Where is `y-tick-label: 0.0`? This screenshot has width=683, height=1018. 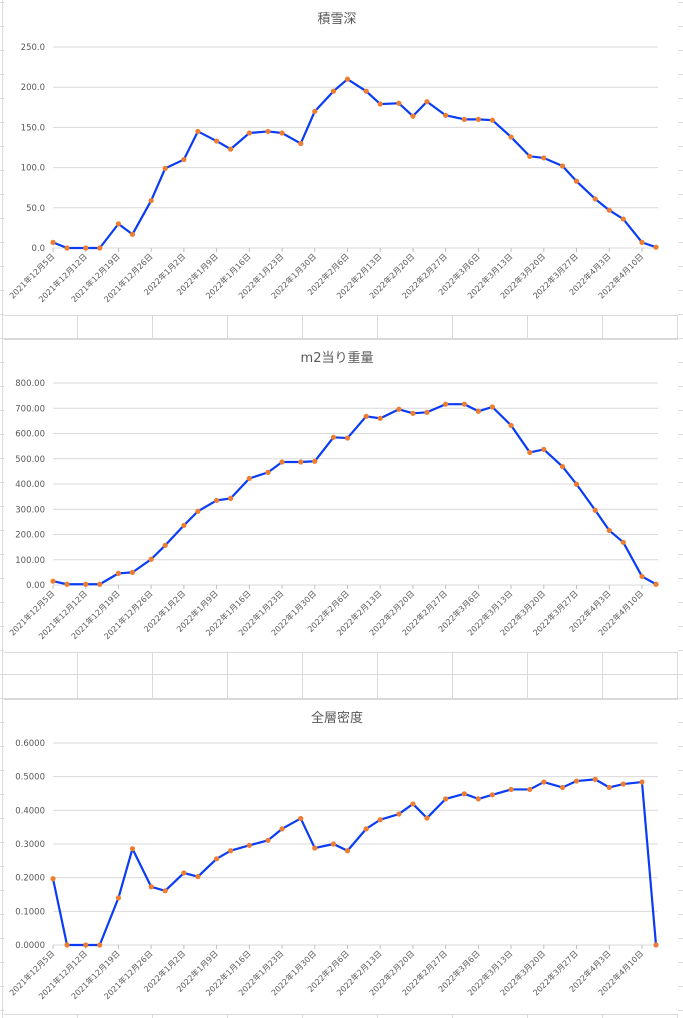 y-tick-label: 0.0 is located at coordinates (38, 249).